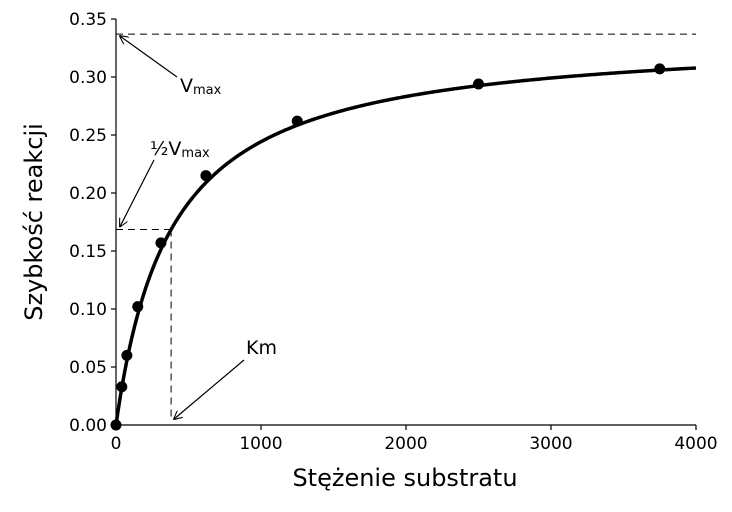  I want to click on half-vmax-label: ½Vmax, so click(180, 149).